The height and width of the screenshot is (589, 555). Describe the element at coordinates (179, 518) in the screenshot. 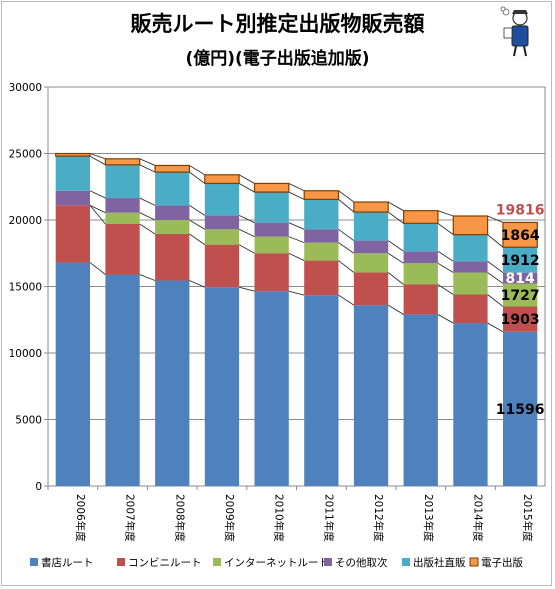

I see `x-tick-label: 2008年度` at that location.